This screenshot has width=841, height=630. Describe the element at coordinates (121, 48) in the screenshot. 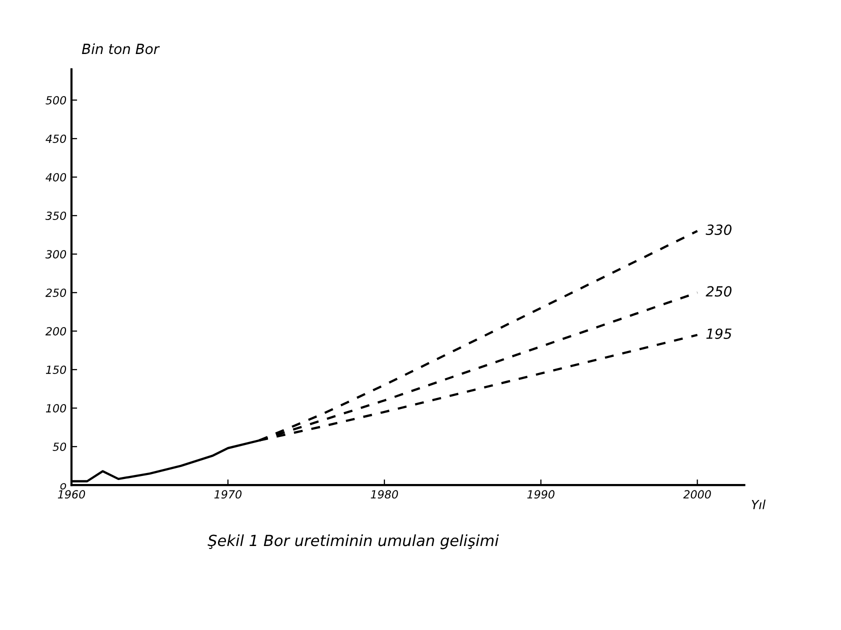

I see `y-axis-title: Bin ton Bor` at that location.